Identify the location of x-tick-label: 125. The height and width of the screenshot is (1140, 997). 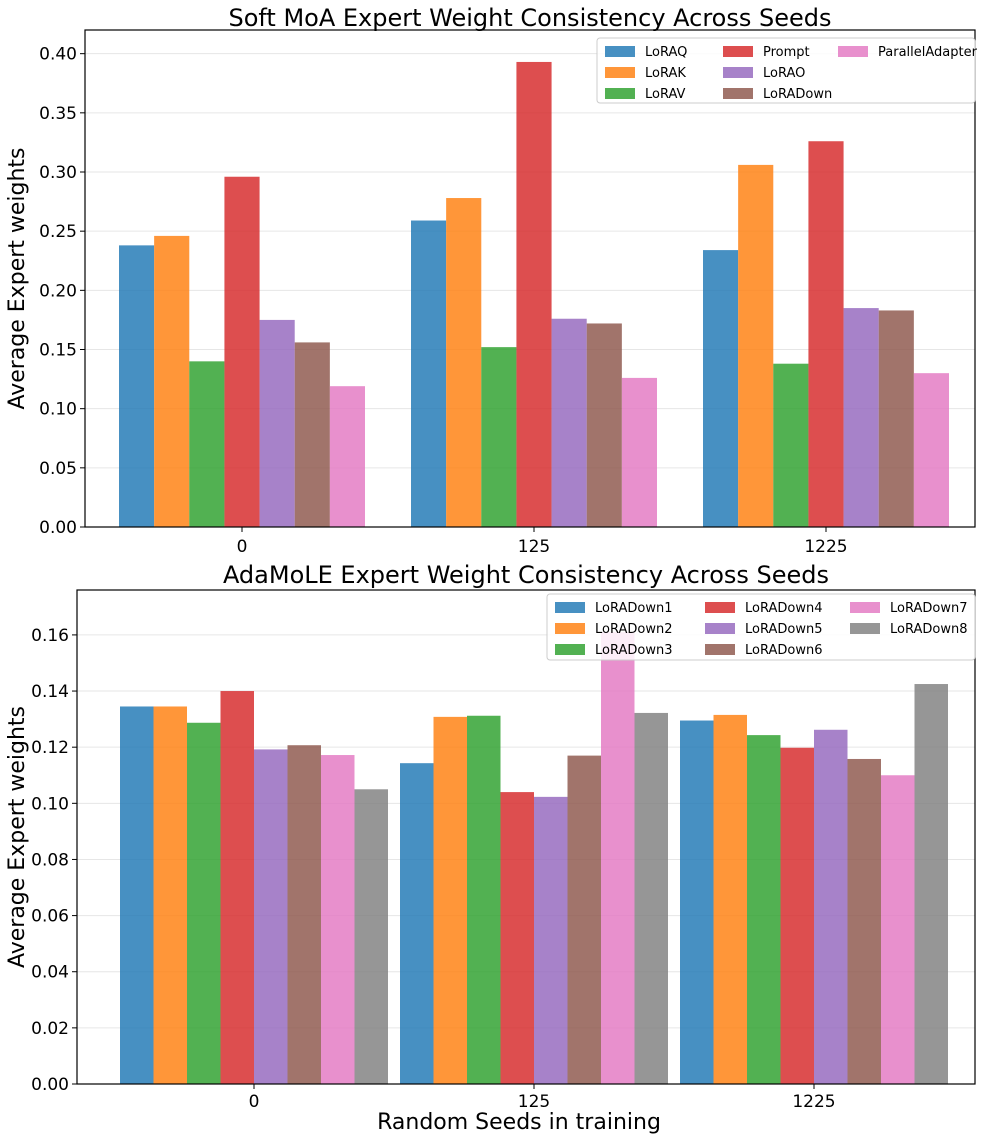
(534, 547).